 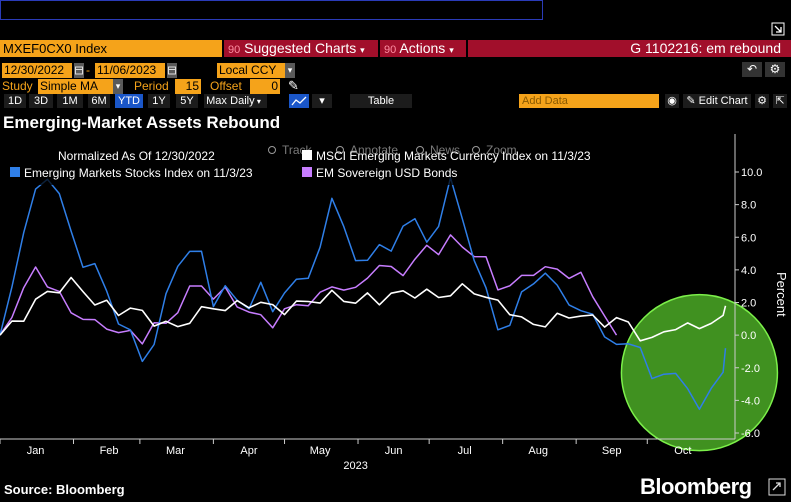 I want to click on offset-field: 0, so click(x=265, y=86).